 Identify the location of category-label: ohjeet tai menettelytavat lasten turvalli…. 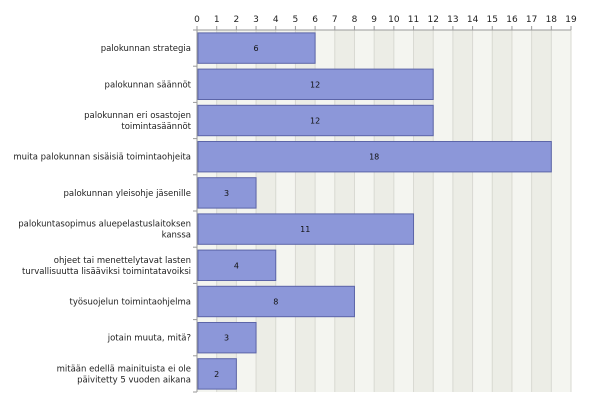
(106, 266).